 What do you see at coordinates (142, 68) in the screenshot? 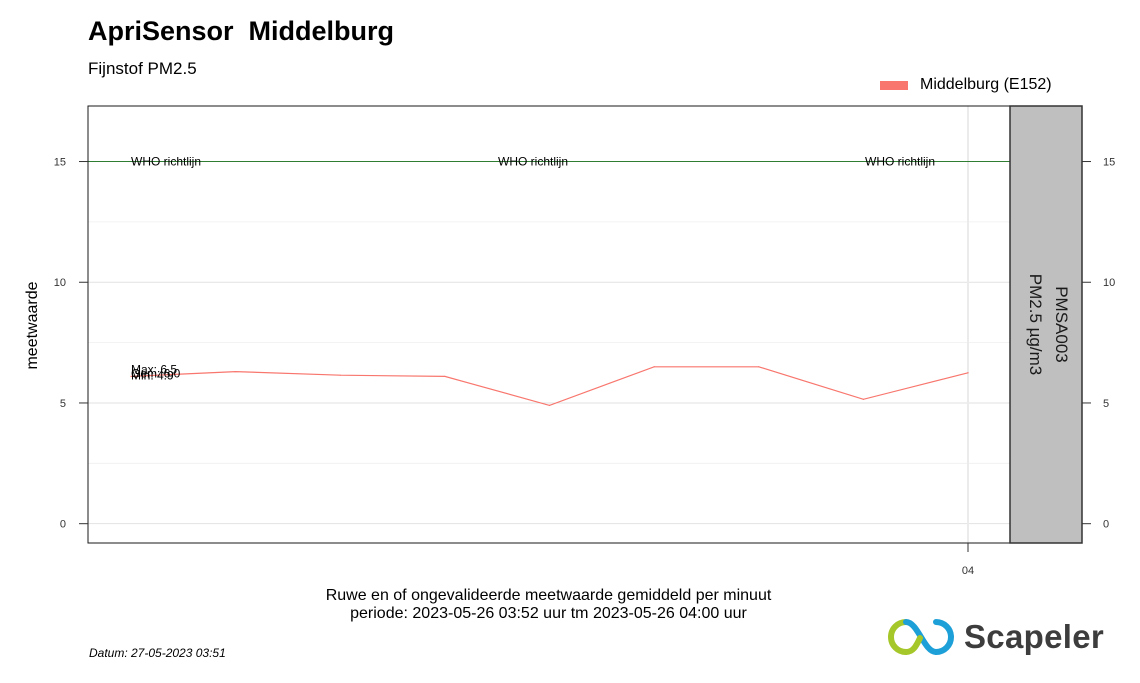
I see `page-subtitle: Fijnstof PM2.5` at bounding box center [142, 68].